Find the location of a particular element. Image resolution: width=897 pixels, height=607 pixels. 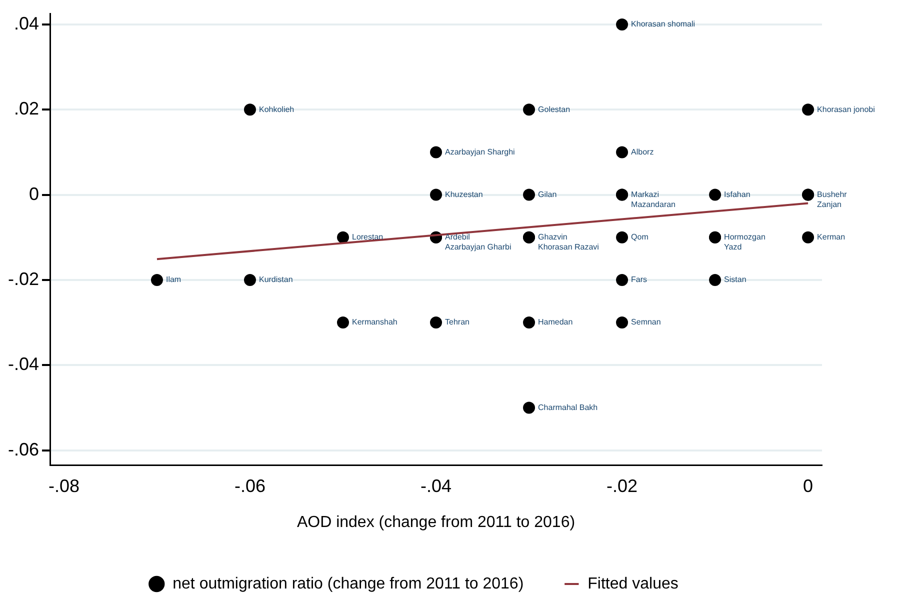

annotation: Hormozgan is located at coordinates (745, 237).